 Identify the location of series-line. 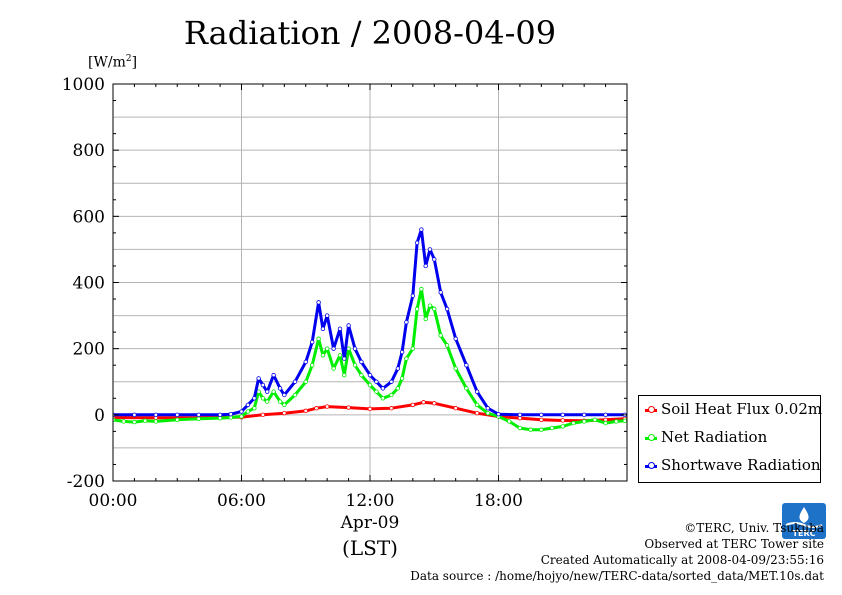
(369, 411).